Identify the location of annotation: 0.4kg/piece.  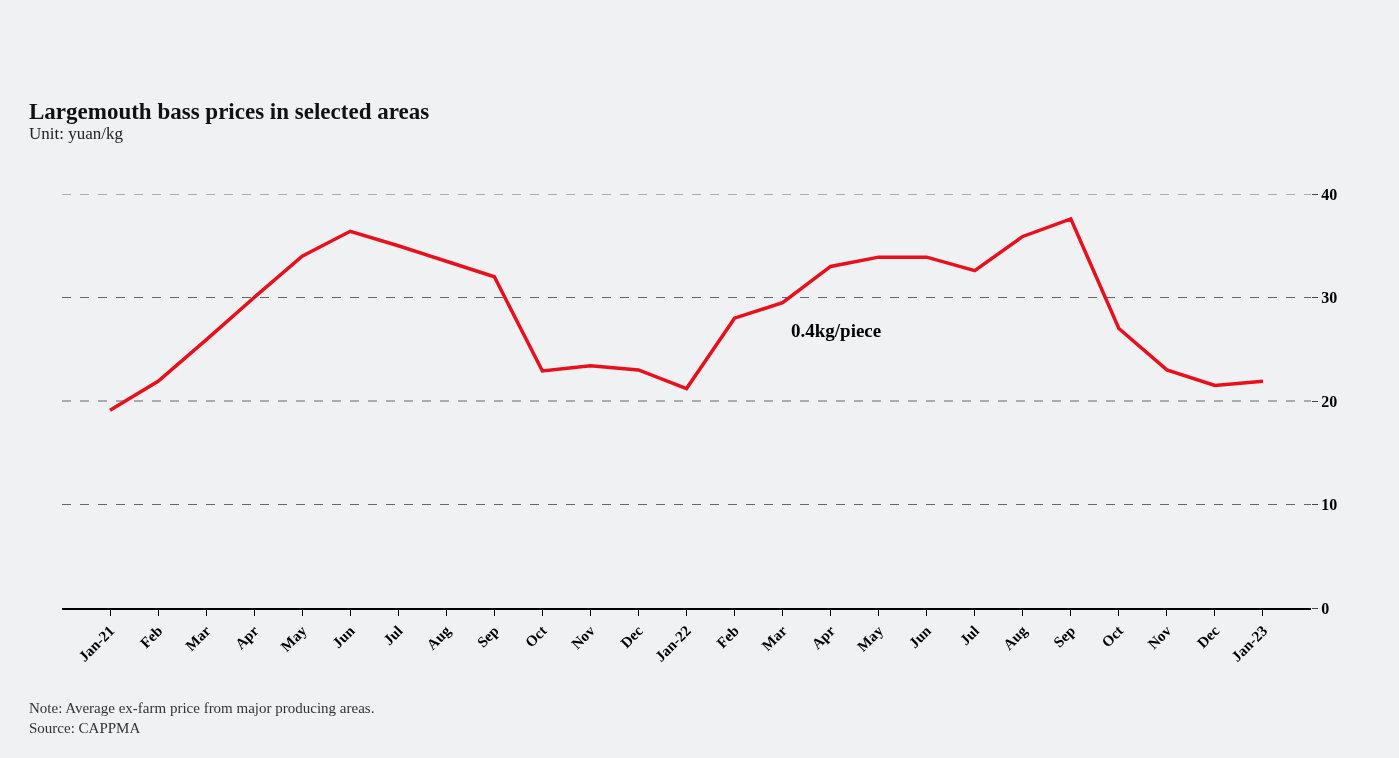
(836, 330).